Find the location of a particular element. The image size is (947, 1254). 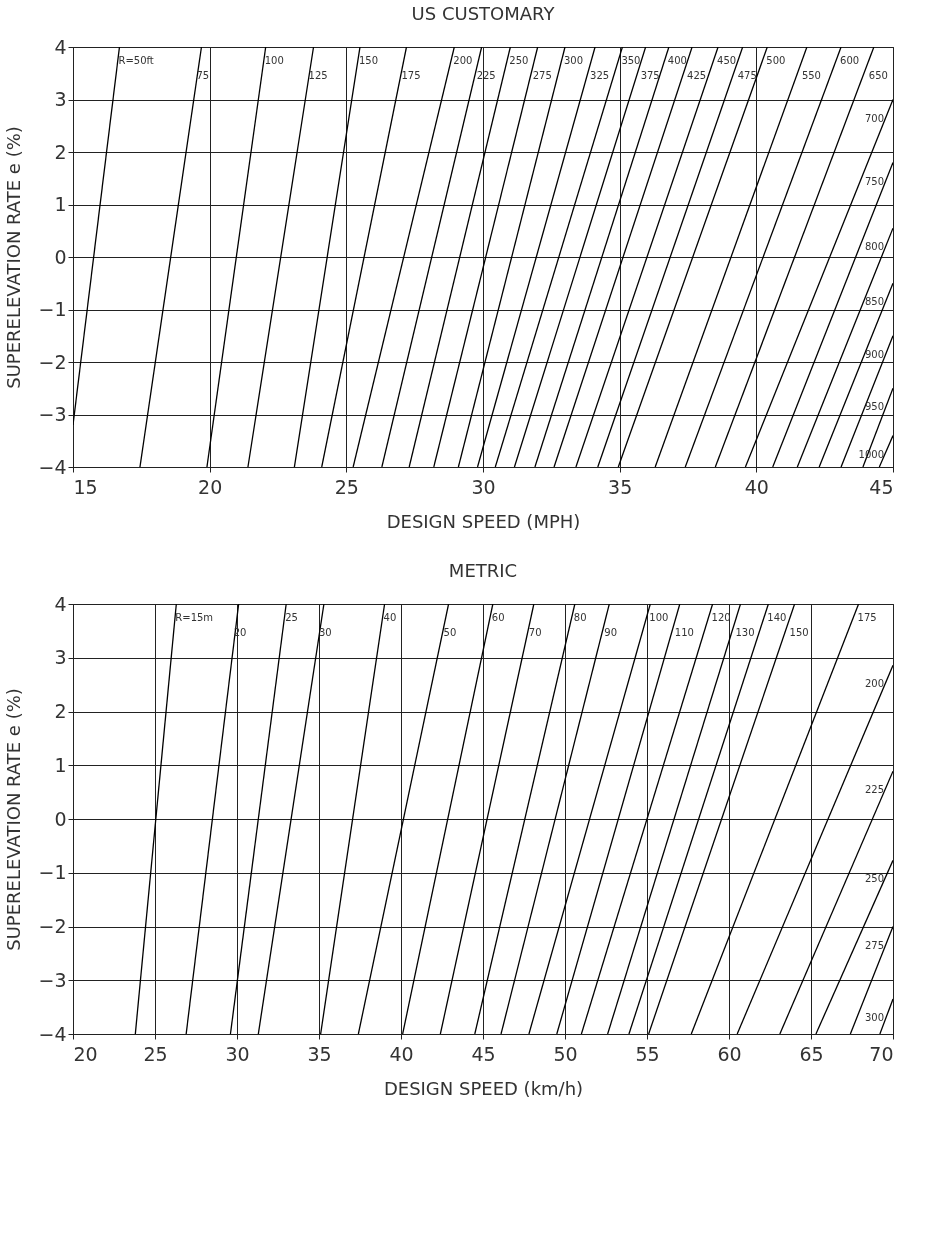

series-label: 50 is located at coordinates (450, 632).